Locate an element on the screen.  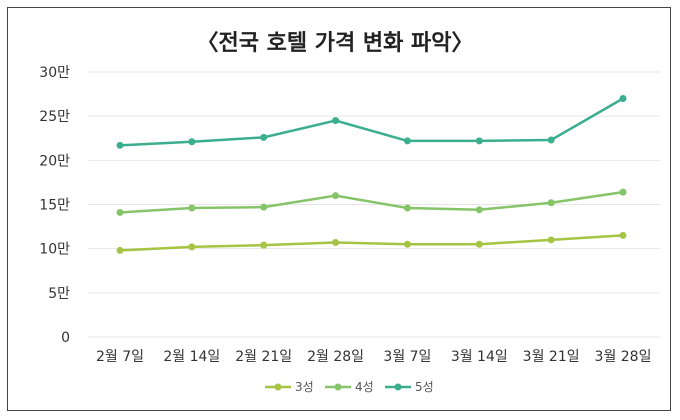
legend-label: 5성 is located at coordinates (424, 387).